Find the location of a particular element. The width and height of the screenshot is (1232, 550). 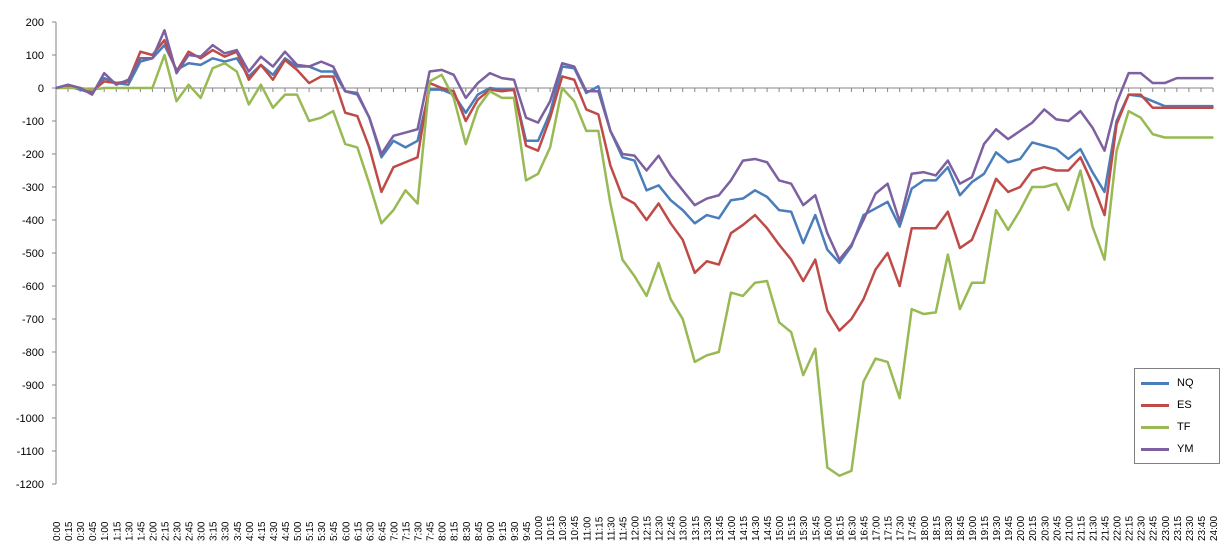

x-tick-label: 23:45 is located at coordinates (1202, 528).